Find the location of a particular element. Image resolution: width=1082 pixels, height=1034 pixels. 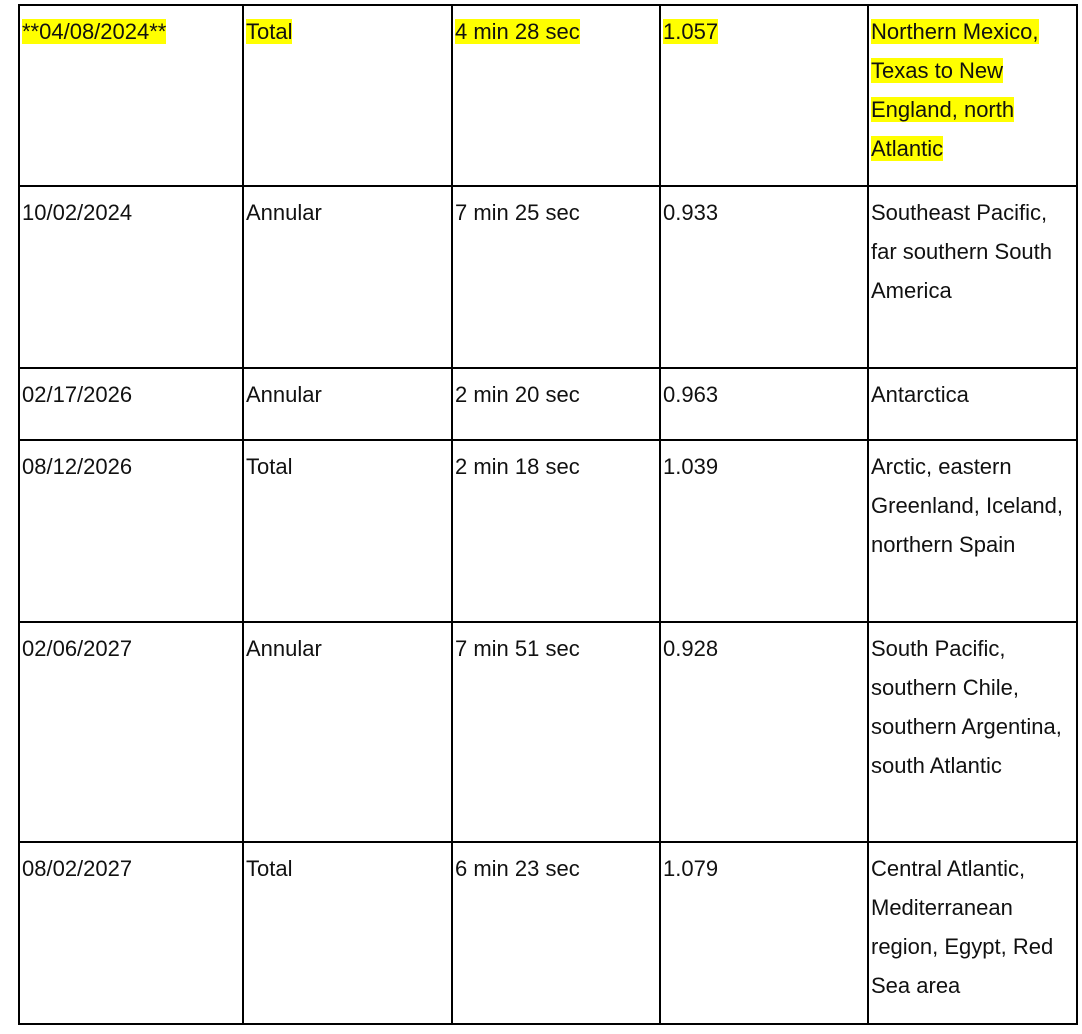

cell-magnitude: 0.963 is located at coordinates (764, 404).